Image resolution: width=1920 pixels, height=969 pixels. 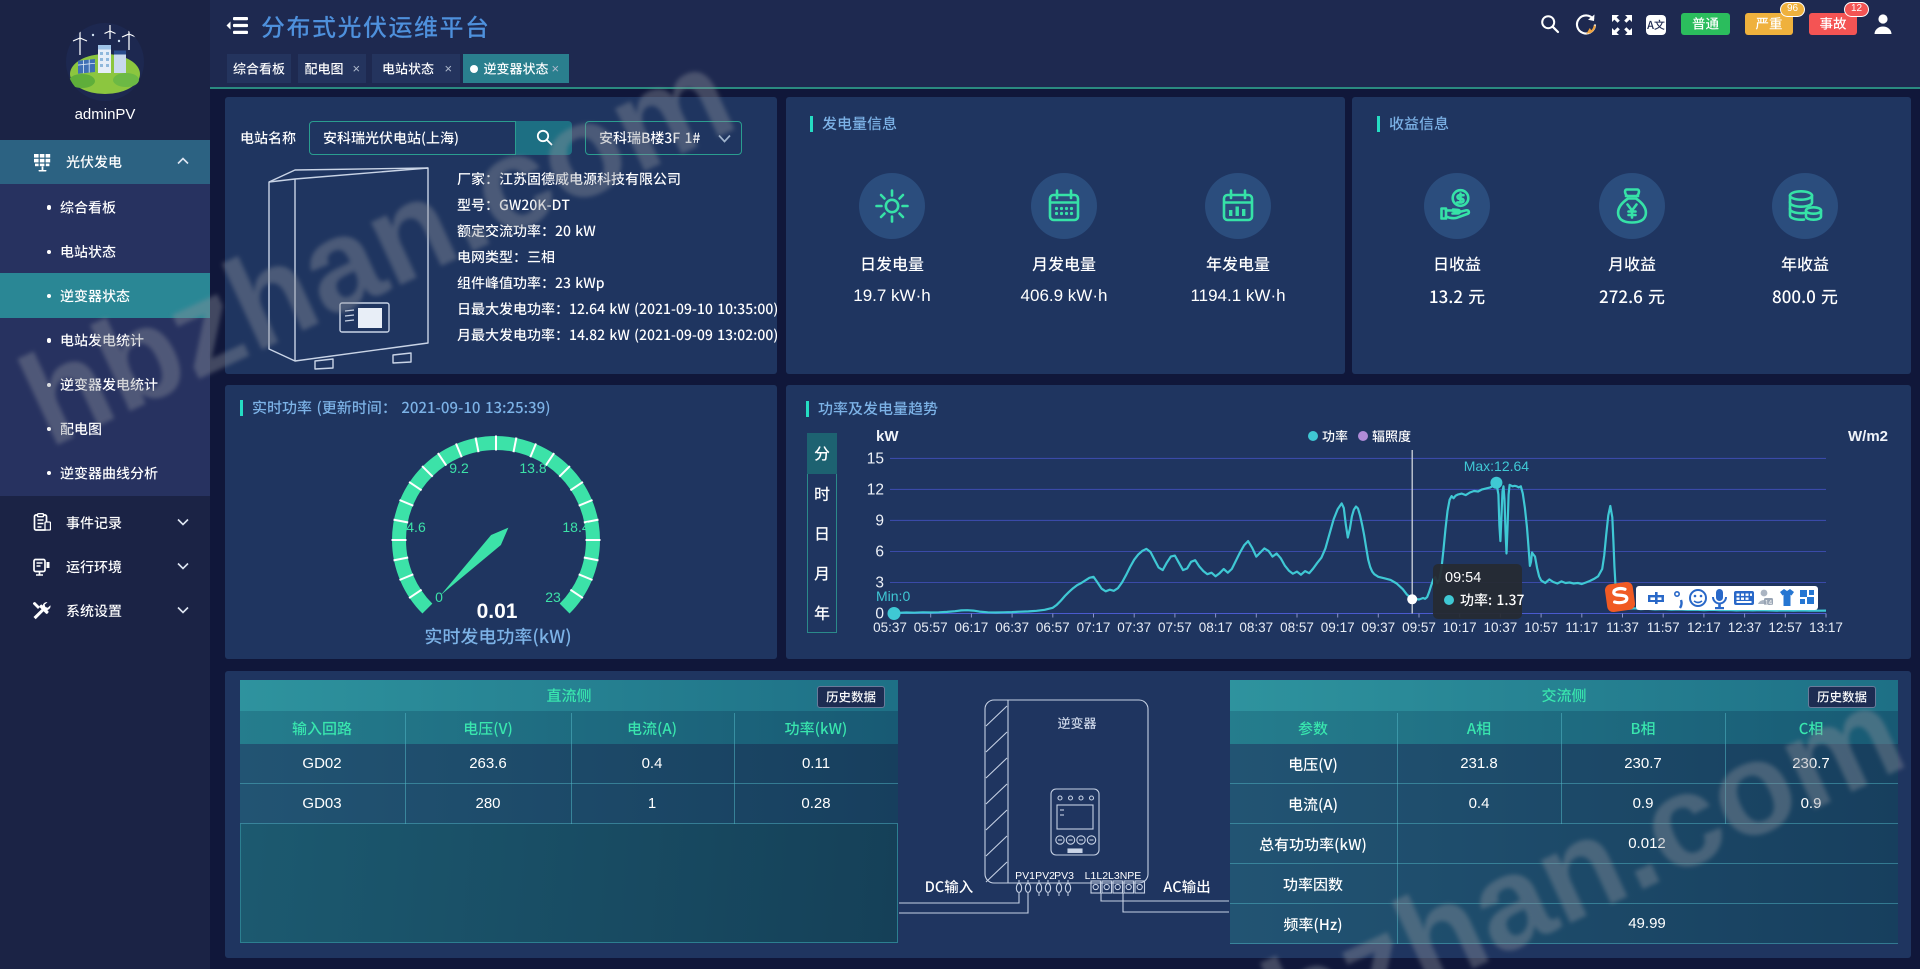 I want to click on svg-text: 9.2, so click(x=459, y=468).